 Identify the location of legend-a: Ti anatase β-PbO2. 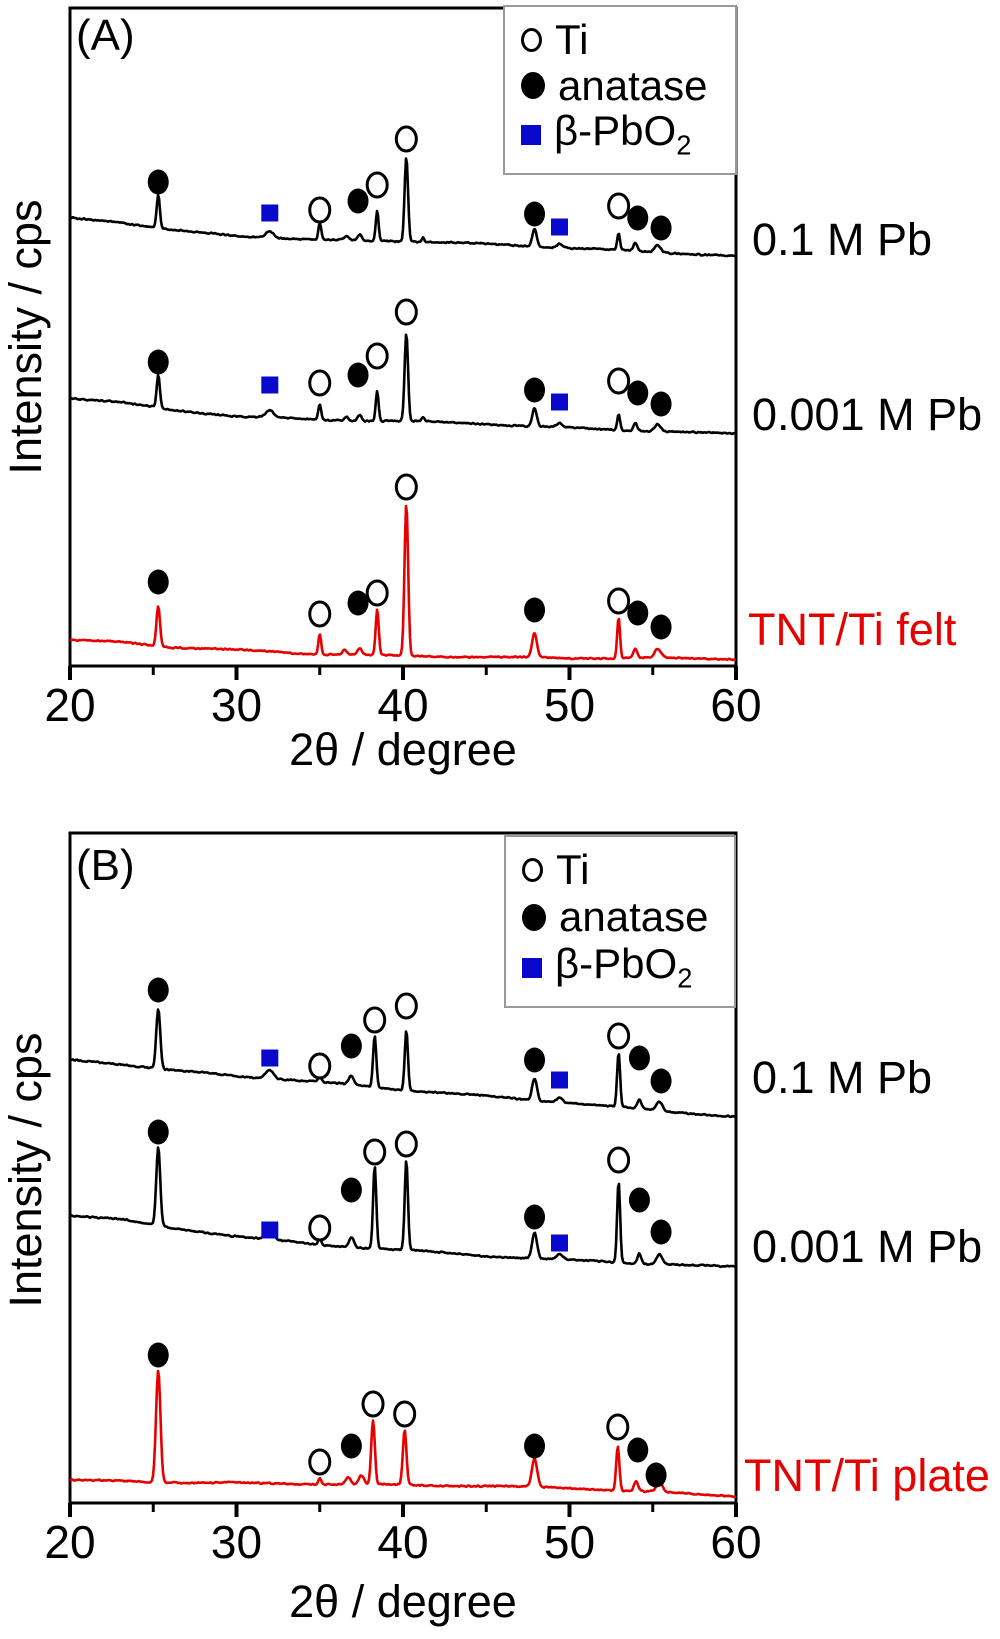
(620, 90).